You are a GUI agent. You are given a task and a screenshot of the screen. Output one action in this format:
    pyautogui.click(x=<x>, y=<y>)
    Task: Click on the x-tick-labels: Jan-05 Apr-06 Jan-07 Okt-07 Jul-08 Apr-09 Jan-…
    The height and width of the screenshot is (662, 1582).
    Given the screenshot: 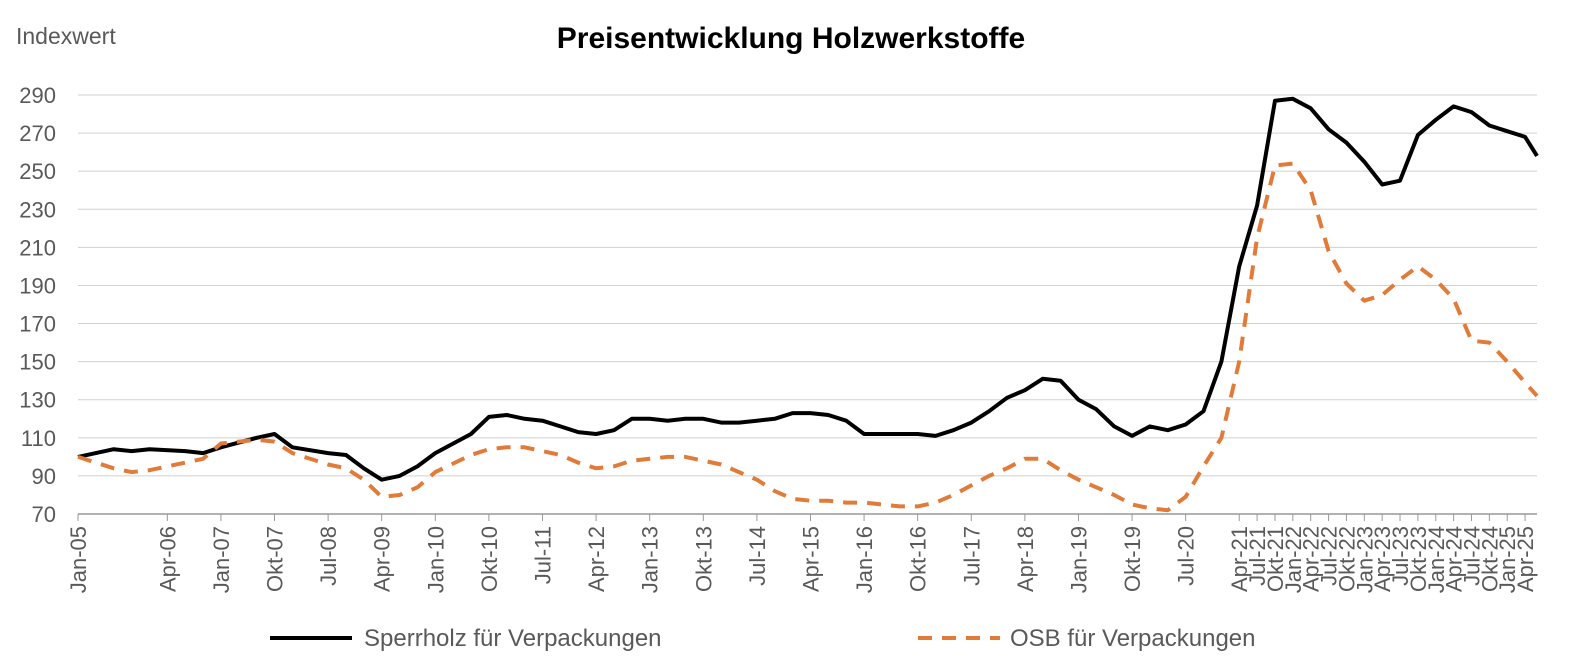 What is the action you would take?
    pyautogui.click(x=802, y=553)
    